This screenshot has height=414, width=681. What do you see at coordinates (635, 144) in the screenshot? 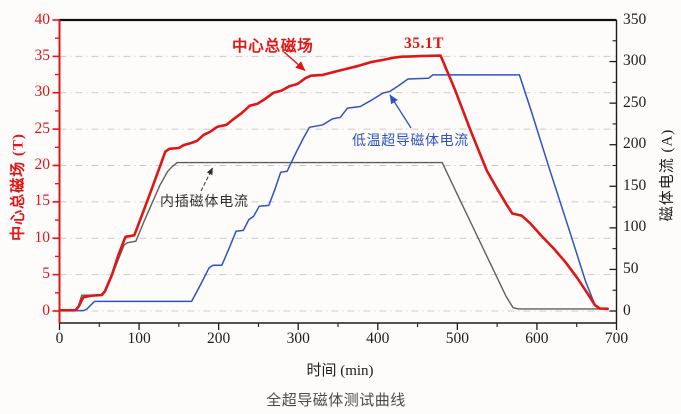
I see `y-right-tick-label: 200` at bounding box center [635, 144].